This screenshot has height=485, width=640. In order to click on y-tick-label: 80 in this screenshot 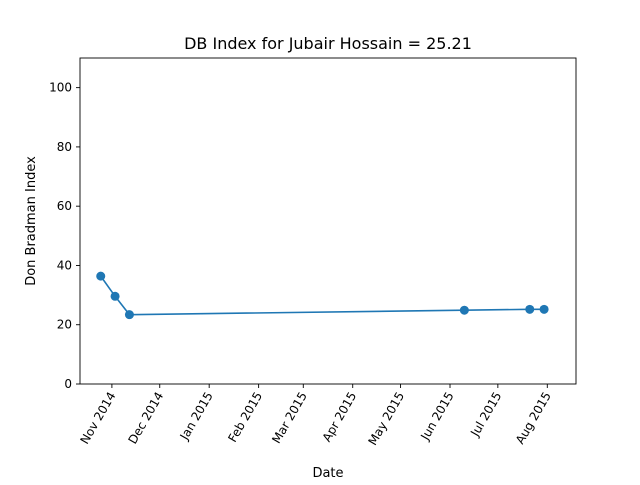, I will do `click(64, 147)`.